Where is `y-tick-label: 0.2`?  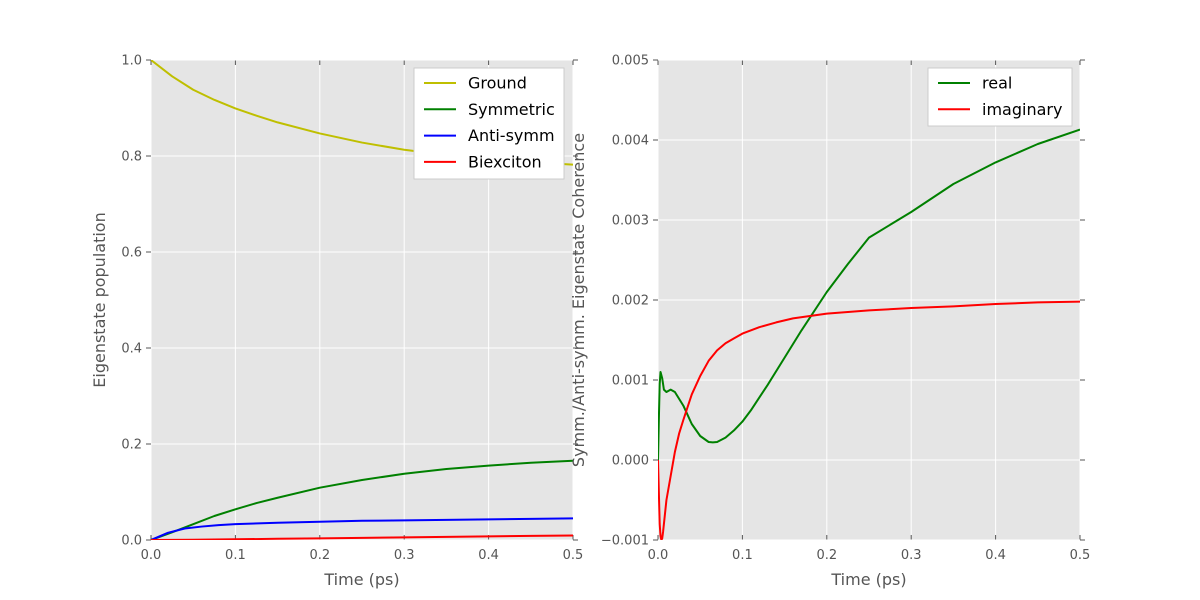 y-tick-label: 0.2 is located at coordinates (131, 445).